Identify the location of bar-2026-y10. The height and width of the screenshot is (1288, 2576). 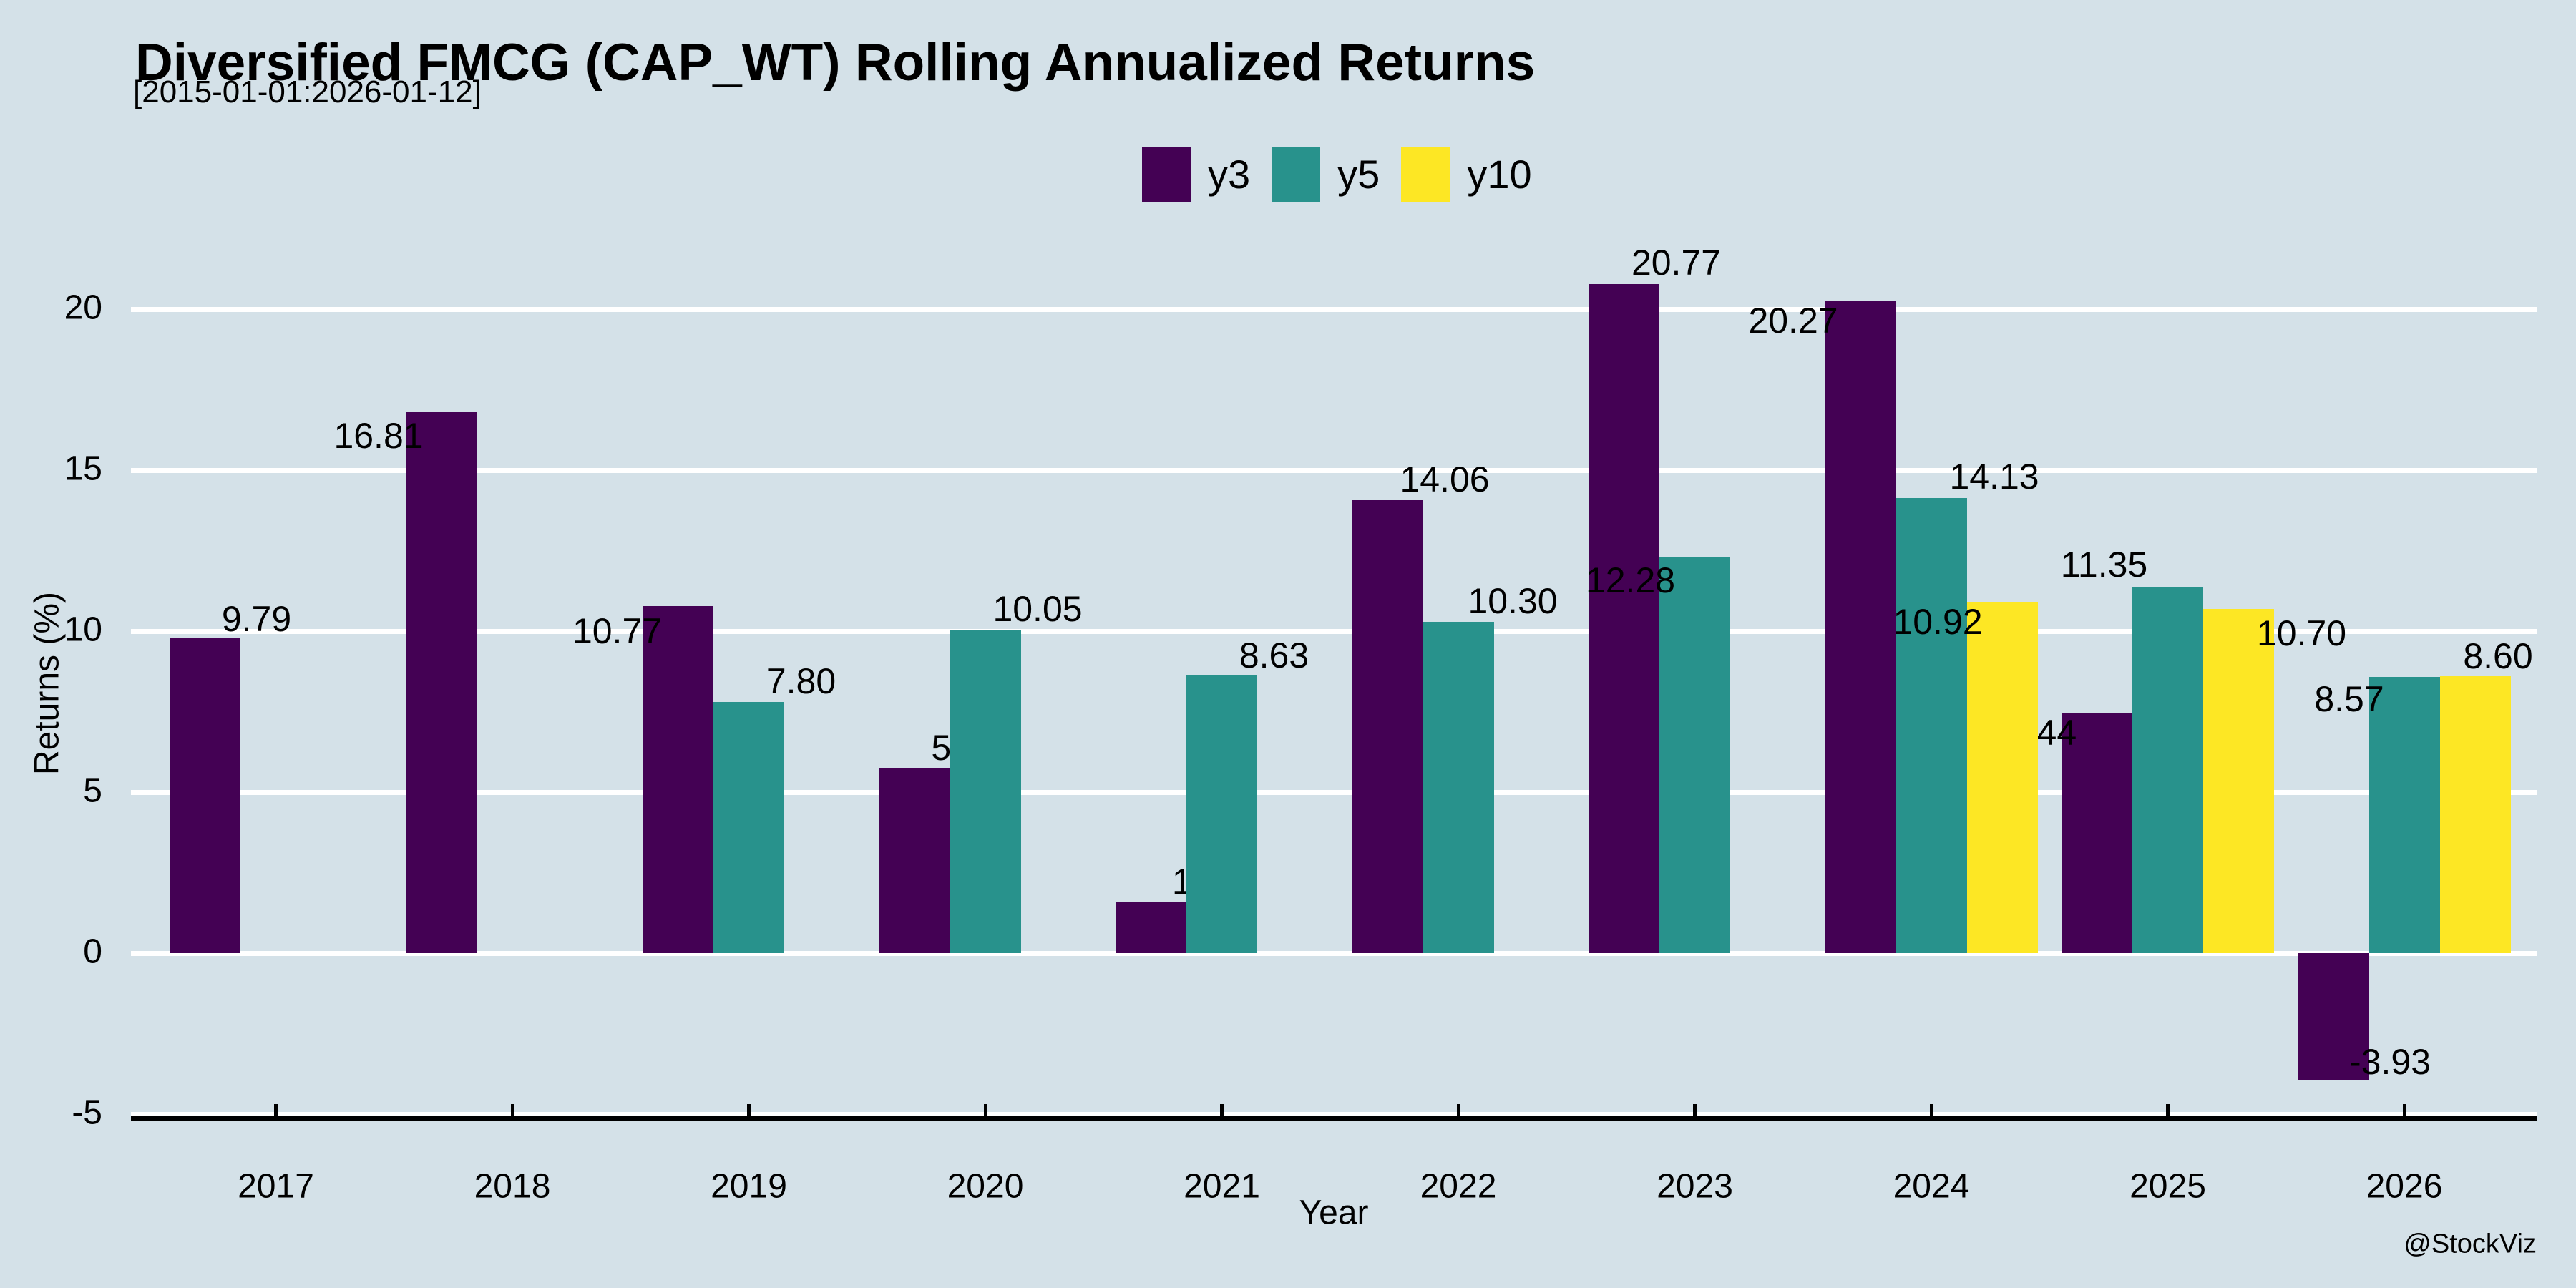
(2475, 814).